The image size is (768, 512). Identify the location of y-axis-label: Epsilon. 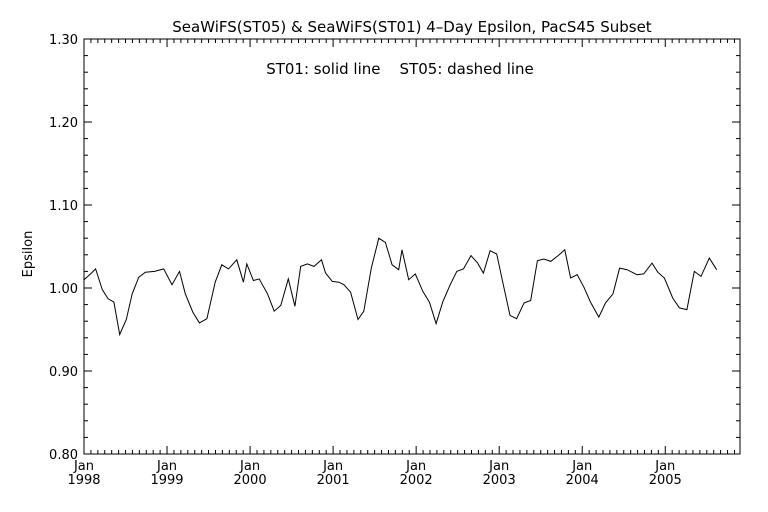
(28, 254).